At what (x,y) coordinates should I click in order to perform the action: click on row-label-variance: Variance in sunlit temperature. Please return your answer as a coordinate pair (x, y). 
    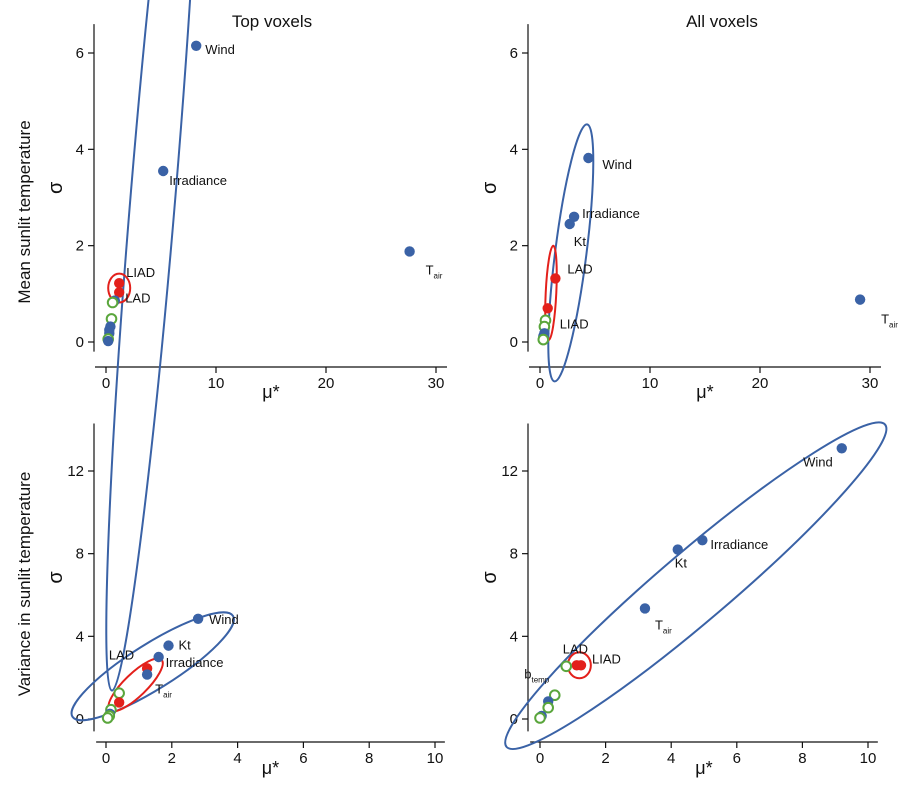
    Looking at the image, I should click on (24, 584).